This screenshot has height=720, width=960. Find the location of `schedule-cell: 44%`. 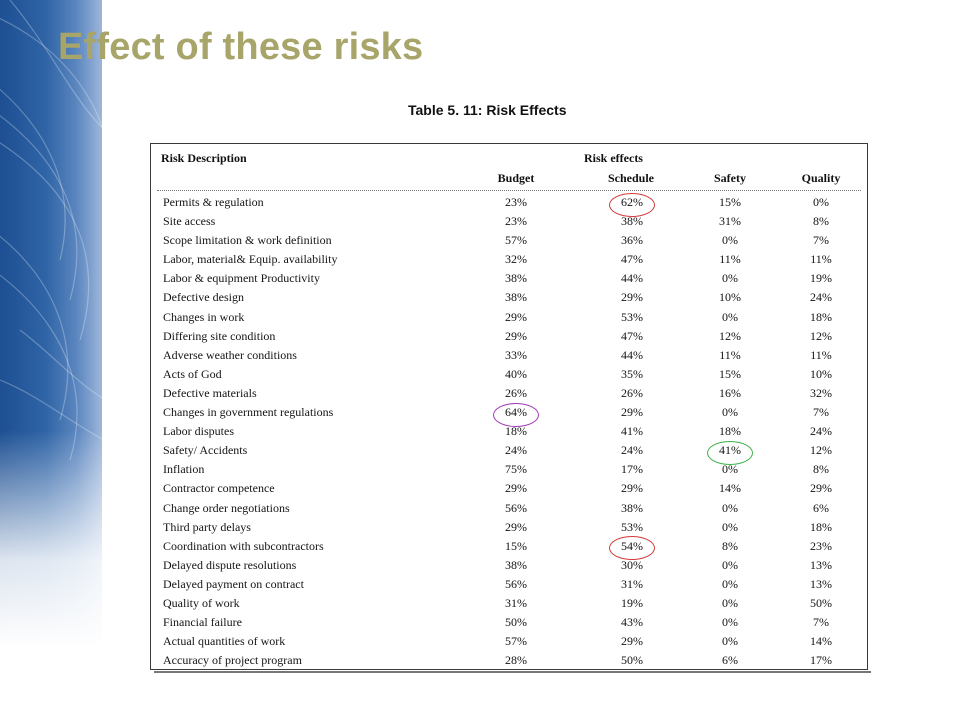

schedule-cell: 44% is located at coordinates (632, 278).